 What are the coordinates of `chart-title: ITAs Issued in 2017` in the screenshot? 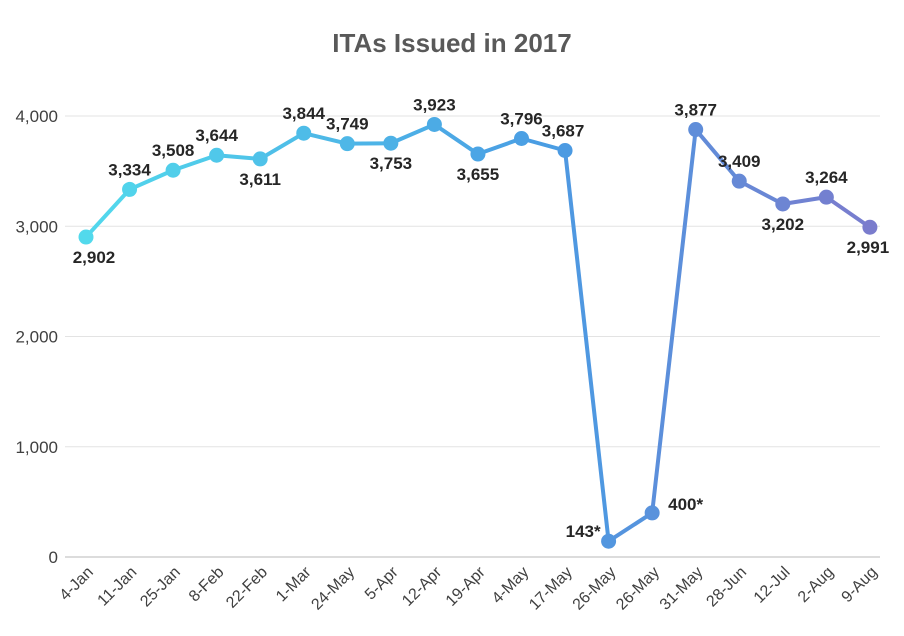 It's located at (451, 43).